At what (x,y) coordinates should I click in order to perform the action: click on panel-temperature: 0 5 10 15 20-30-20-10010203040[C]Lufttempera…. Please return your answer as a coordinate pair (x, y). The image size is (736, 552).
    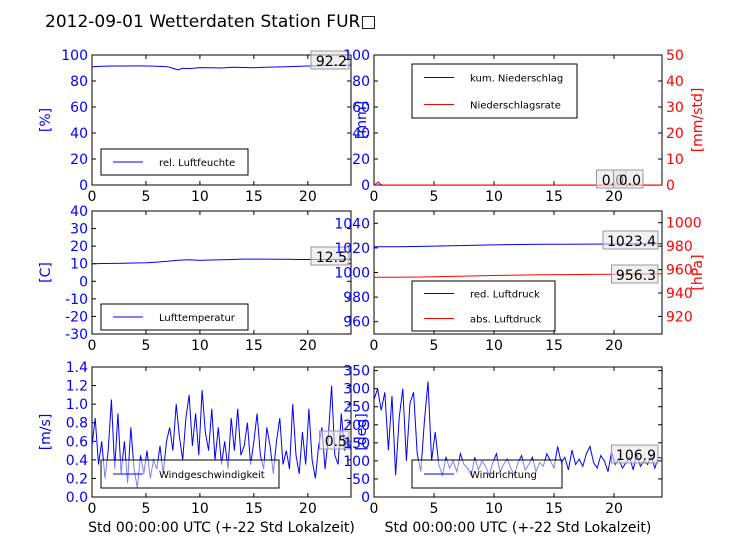
    Looking at the image, I should click on (195, 279).